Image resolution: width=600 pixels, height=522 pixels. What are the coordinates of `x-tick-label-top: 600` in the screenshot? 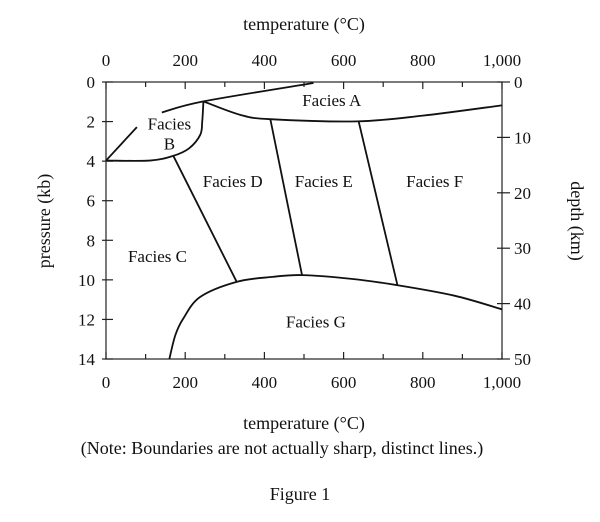 It's located at (344, 60).